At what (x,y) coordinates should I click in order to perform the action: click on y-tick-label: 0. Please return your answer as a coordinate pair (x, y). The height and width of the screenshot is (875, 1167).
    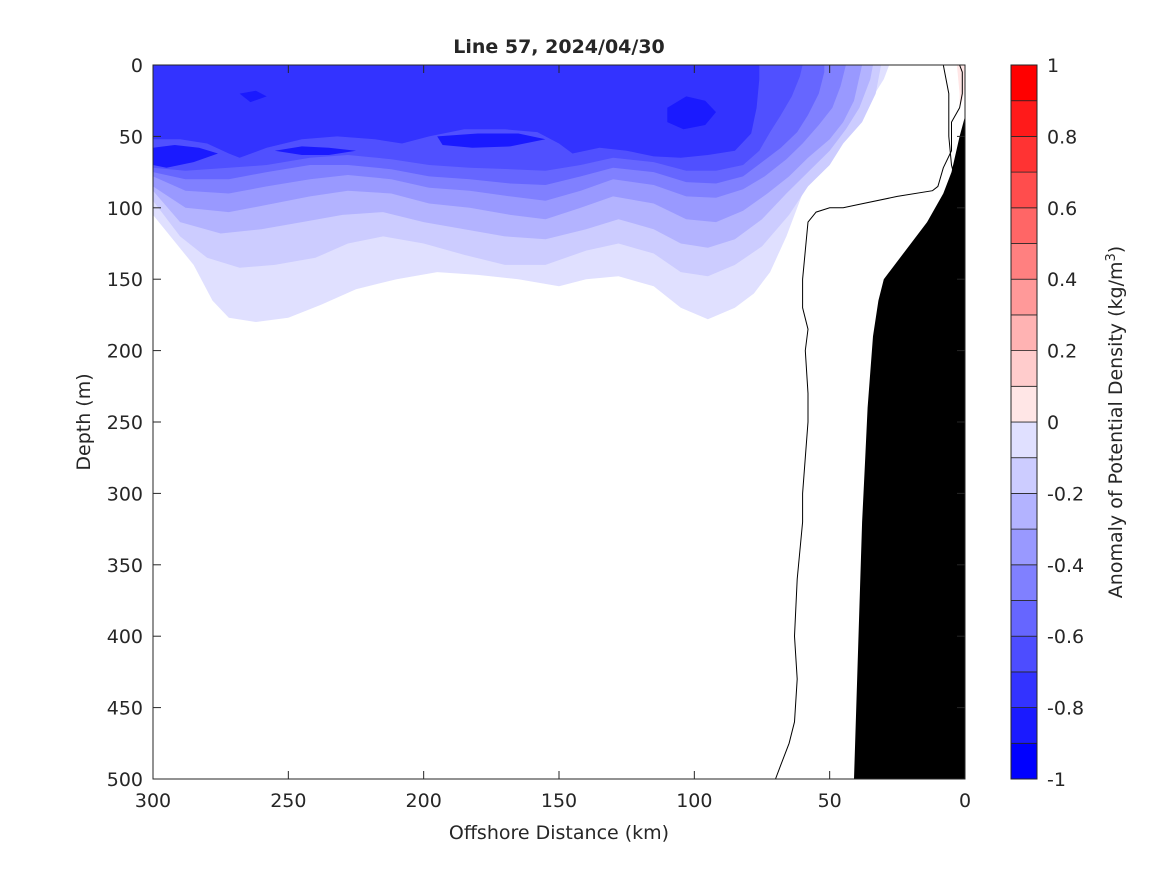
    Looking at the image, I should click on (137, 66).